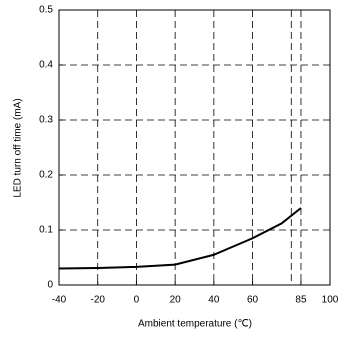 Image resolution: width=346 pixels, height=341 pixels. Describe the element at coordinates (59, 300) in the screenshot. I see `x-tick-label: -40` at that location.